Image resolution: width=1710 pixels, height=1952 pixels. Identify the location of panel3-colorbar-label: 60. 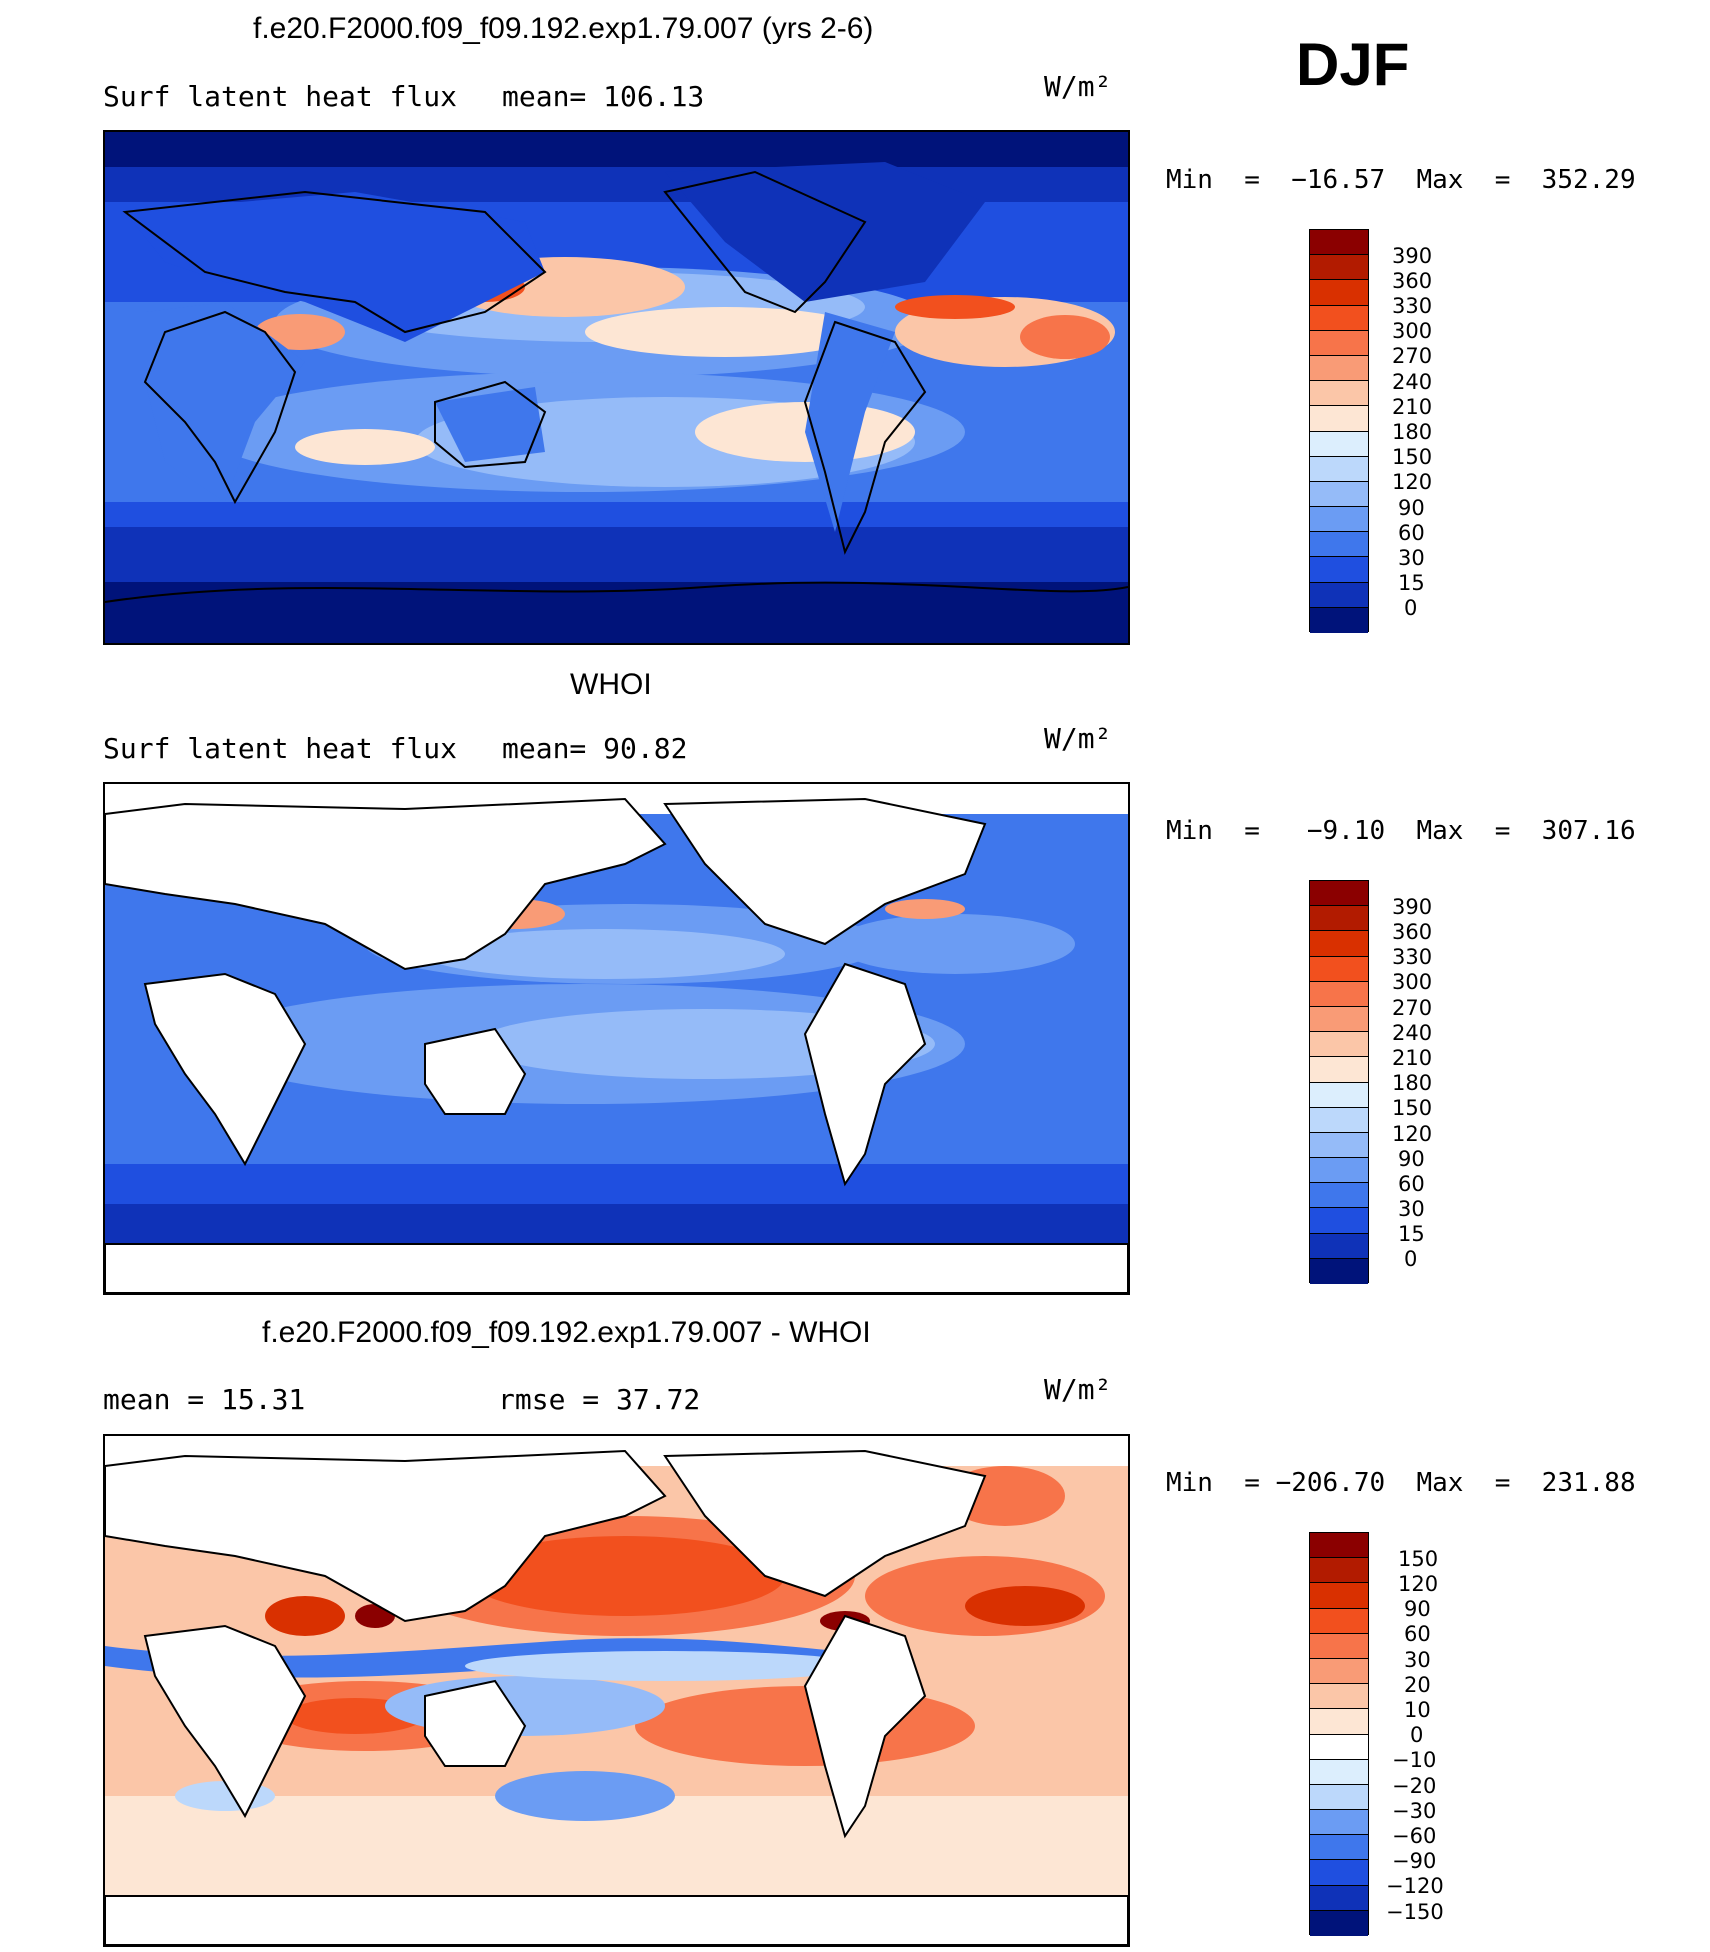
(1417, 1634).